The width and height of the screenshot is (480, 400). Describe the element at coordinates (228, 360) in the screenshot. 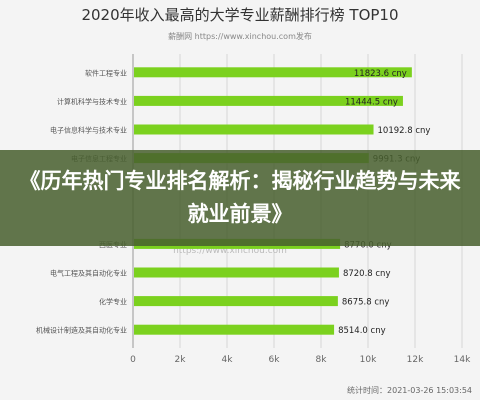

I see `x-tick-label: 4k` at that location.